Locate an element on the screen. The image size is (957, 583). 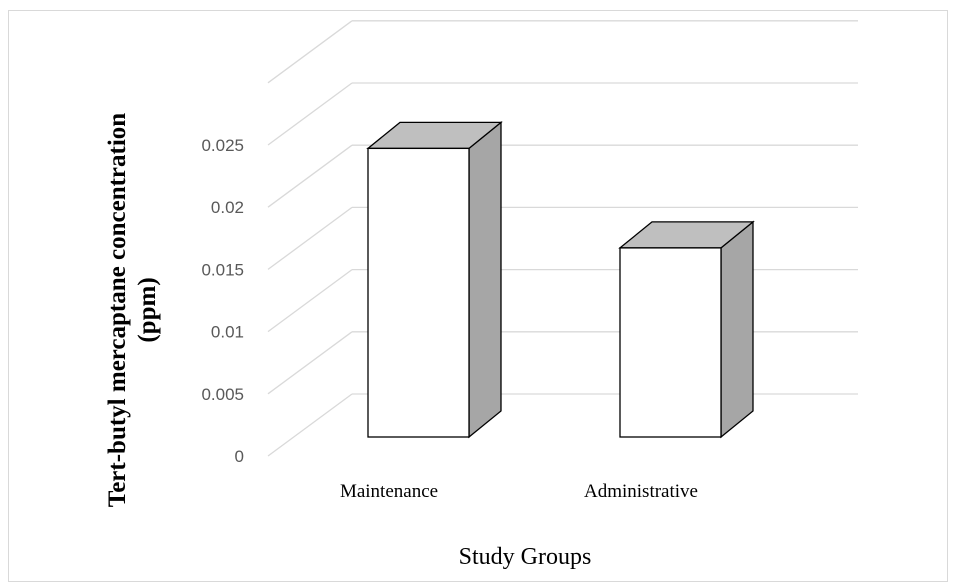
y-axis-title-line-2: (ppm) is located at coordinates (147, 309).